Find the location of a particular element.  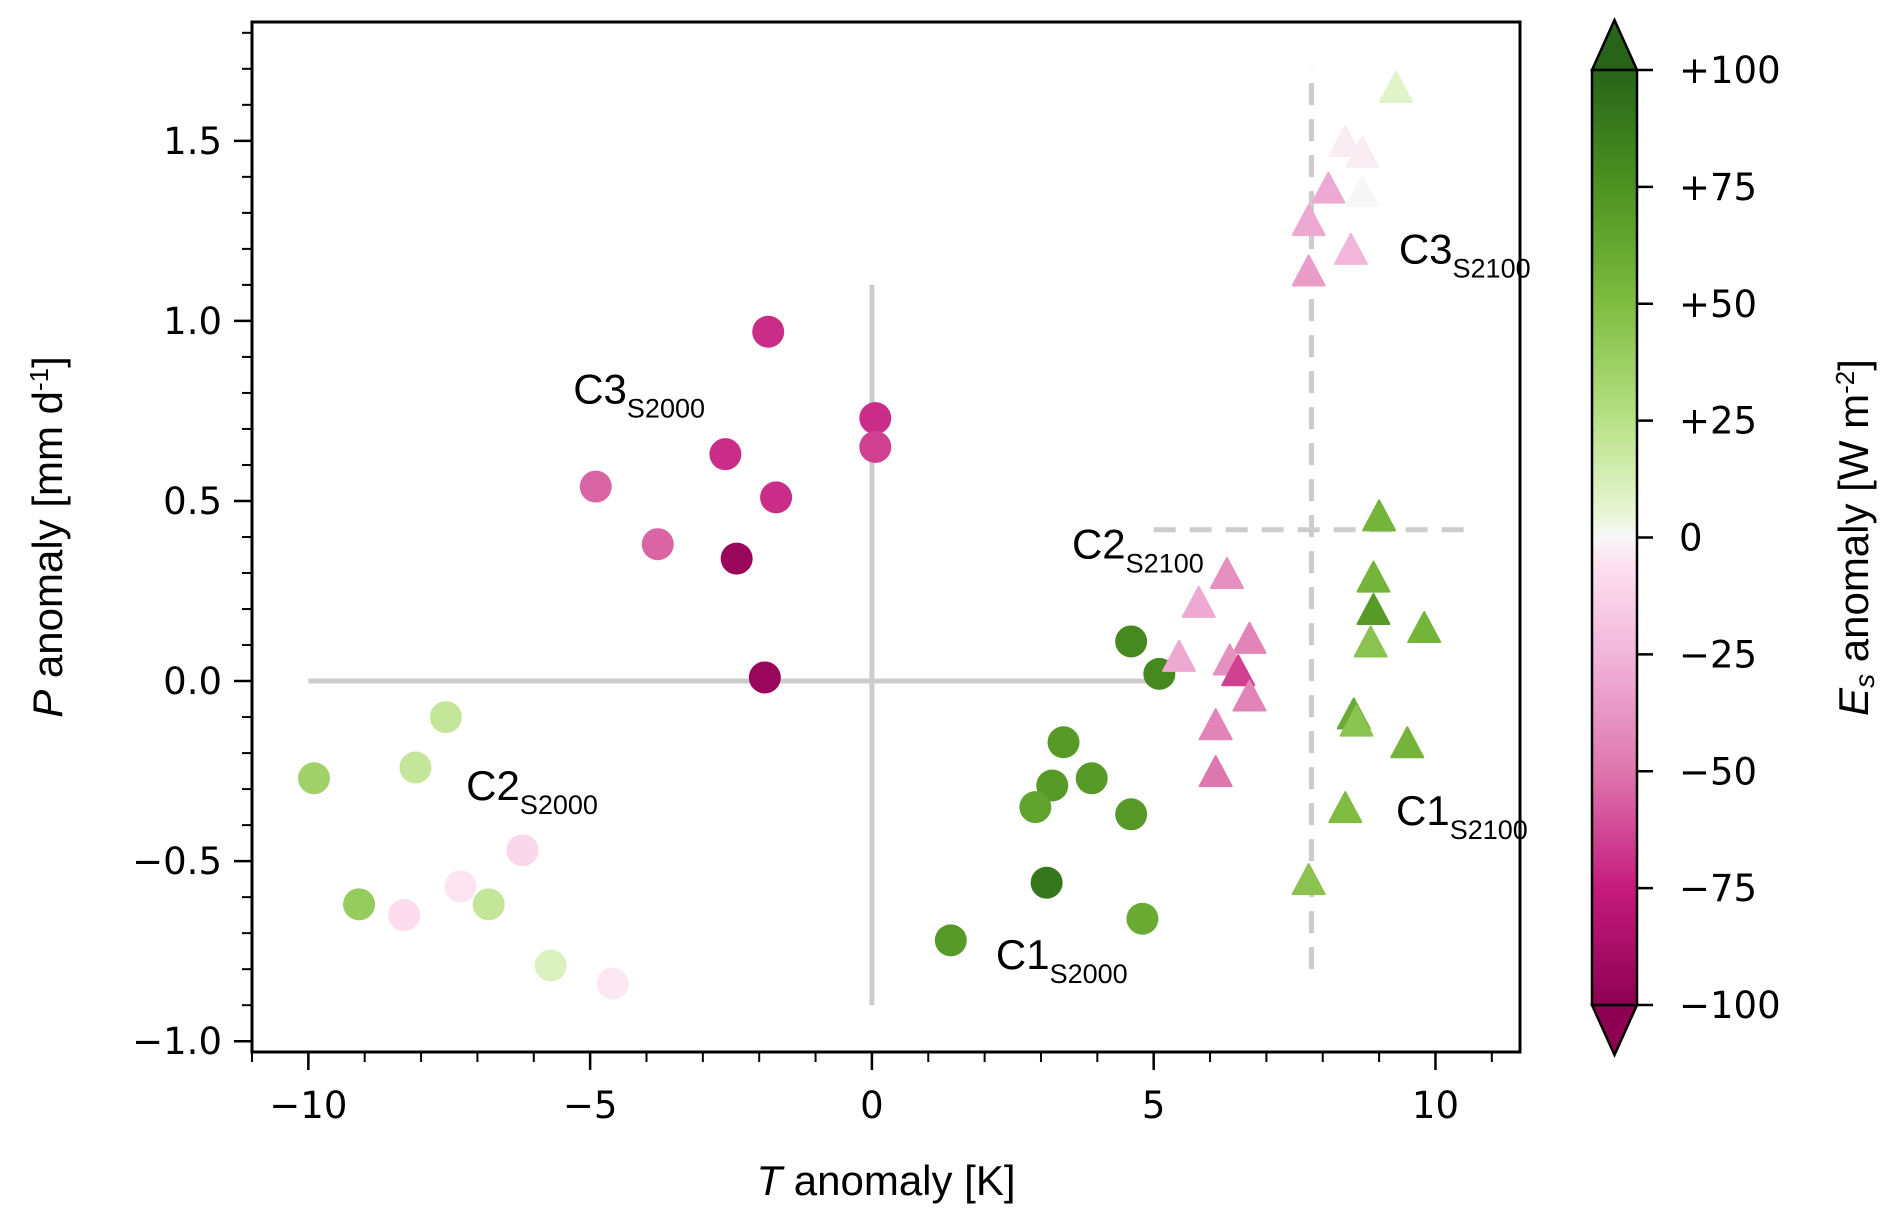

colorbar-tick-label: 0 is located at coordinates (1691, 538).